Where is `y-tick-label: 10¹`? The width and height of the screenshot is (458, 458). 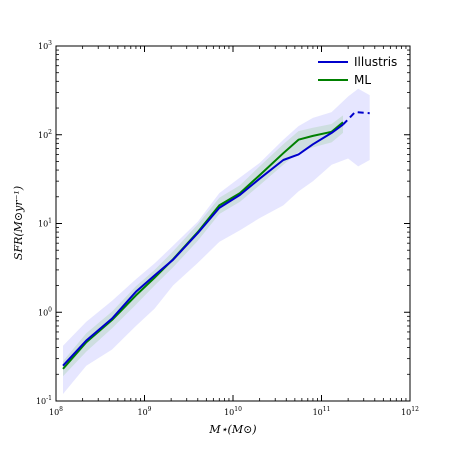 y-tick-label: 10¹ is located at coordinates (45, 223).